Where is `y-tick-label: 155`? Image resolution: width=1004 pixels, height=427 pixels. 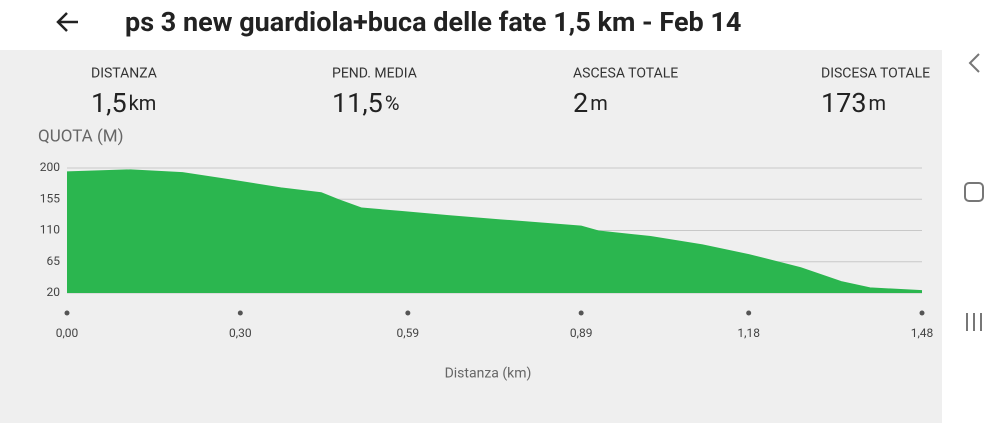
y-tick-label: 155 is located at coordinates (50, 198).